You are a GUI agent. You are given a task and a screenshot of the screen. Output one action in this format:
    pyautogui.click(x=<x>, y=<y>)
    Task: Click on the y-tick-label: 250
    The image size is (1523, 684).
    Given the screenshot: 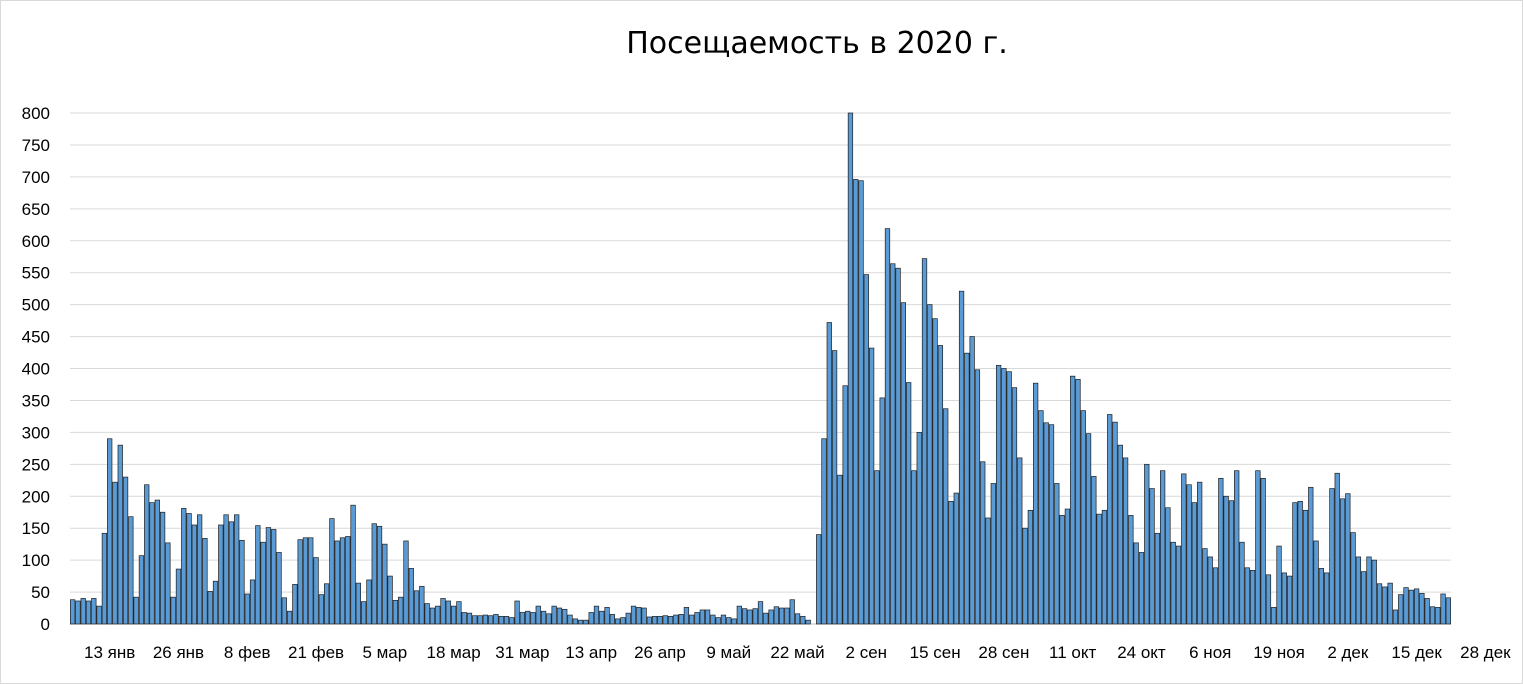 What is the action you would take?
    pyautogui.click(x=36, y=464)
    